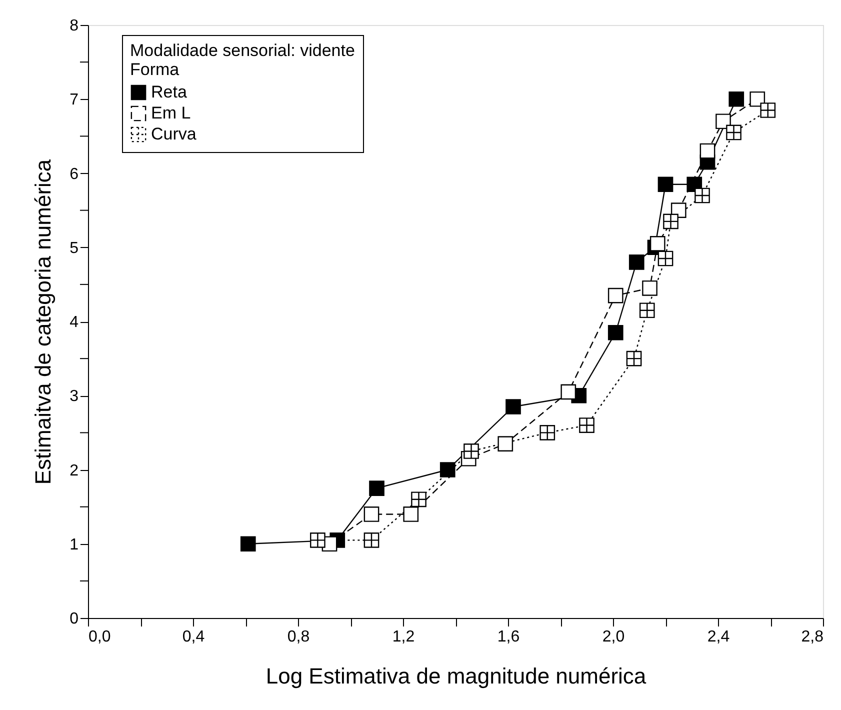 This screenshot has height=710, width=841. Describe the element at coordinates (718, 637) in the screenshot. I see `x-tick-label: 2,4` at that location.